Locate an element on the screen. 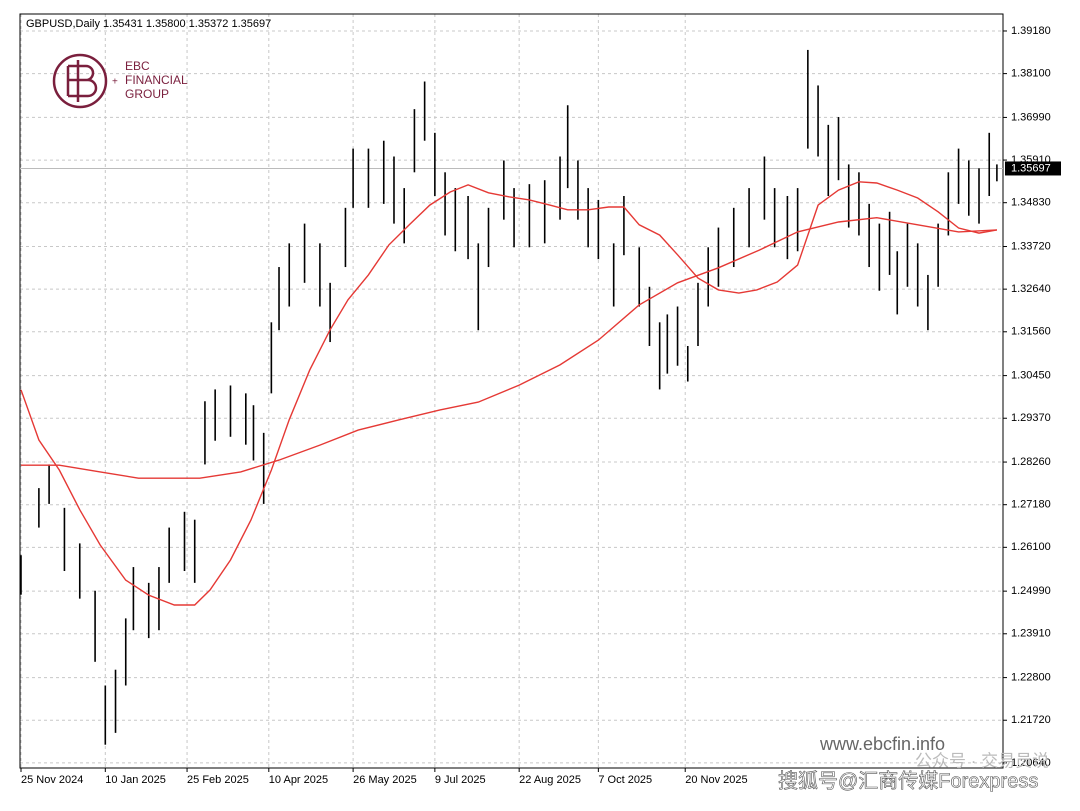 The image size is (1080, 811). x-tick-label: 9 Jul 2025 is located at coordinates (460, 780).